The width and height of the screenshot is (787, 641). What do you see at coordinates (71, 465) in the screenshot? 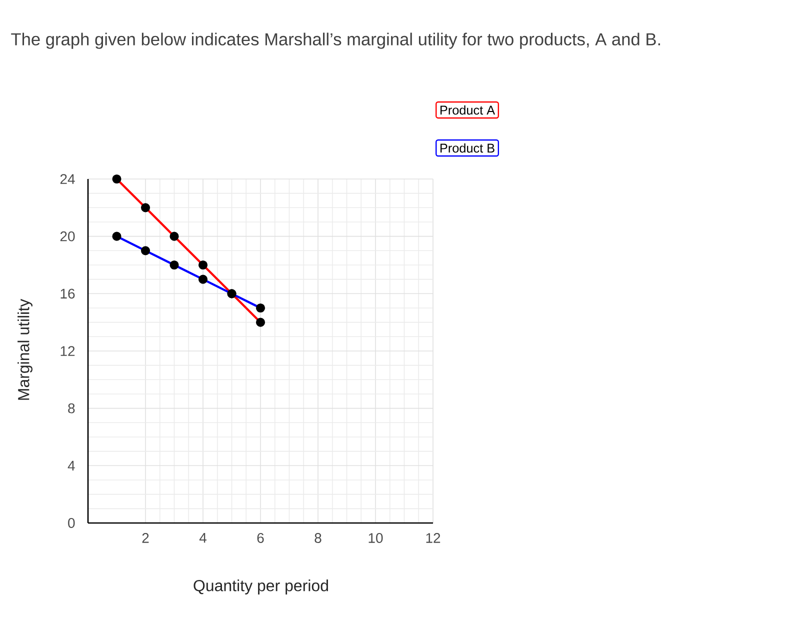
I see `y-tick-label: 4` at bounding box center [71, 465].